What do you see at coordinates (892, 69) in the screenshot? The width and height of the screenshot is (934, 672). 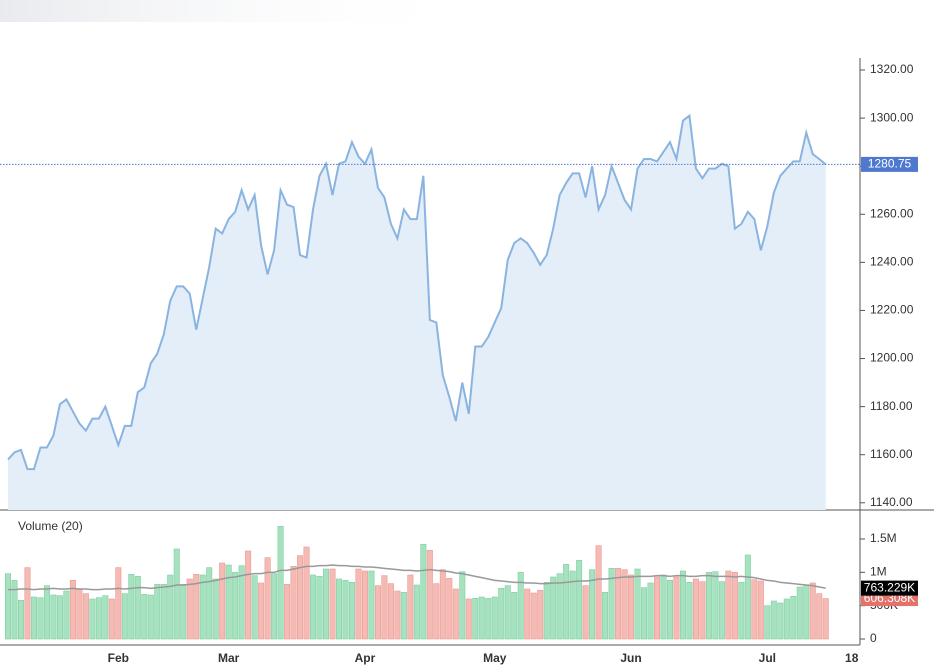 I see `y-tick-label: 1320.00` at bounding box center [892, 69].